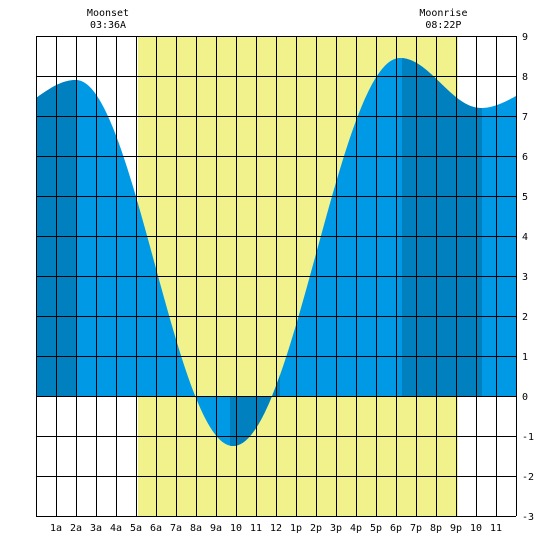 This screenshot has width=550, height=550. I want to click on y-tick-label: 4, so click(525, 237).